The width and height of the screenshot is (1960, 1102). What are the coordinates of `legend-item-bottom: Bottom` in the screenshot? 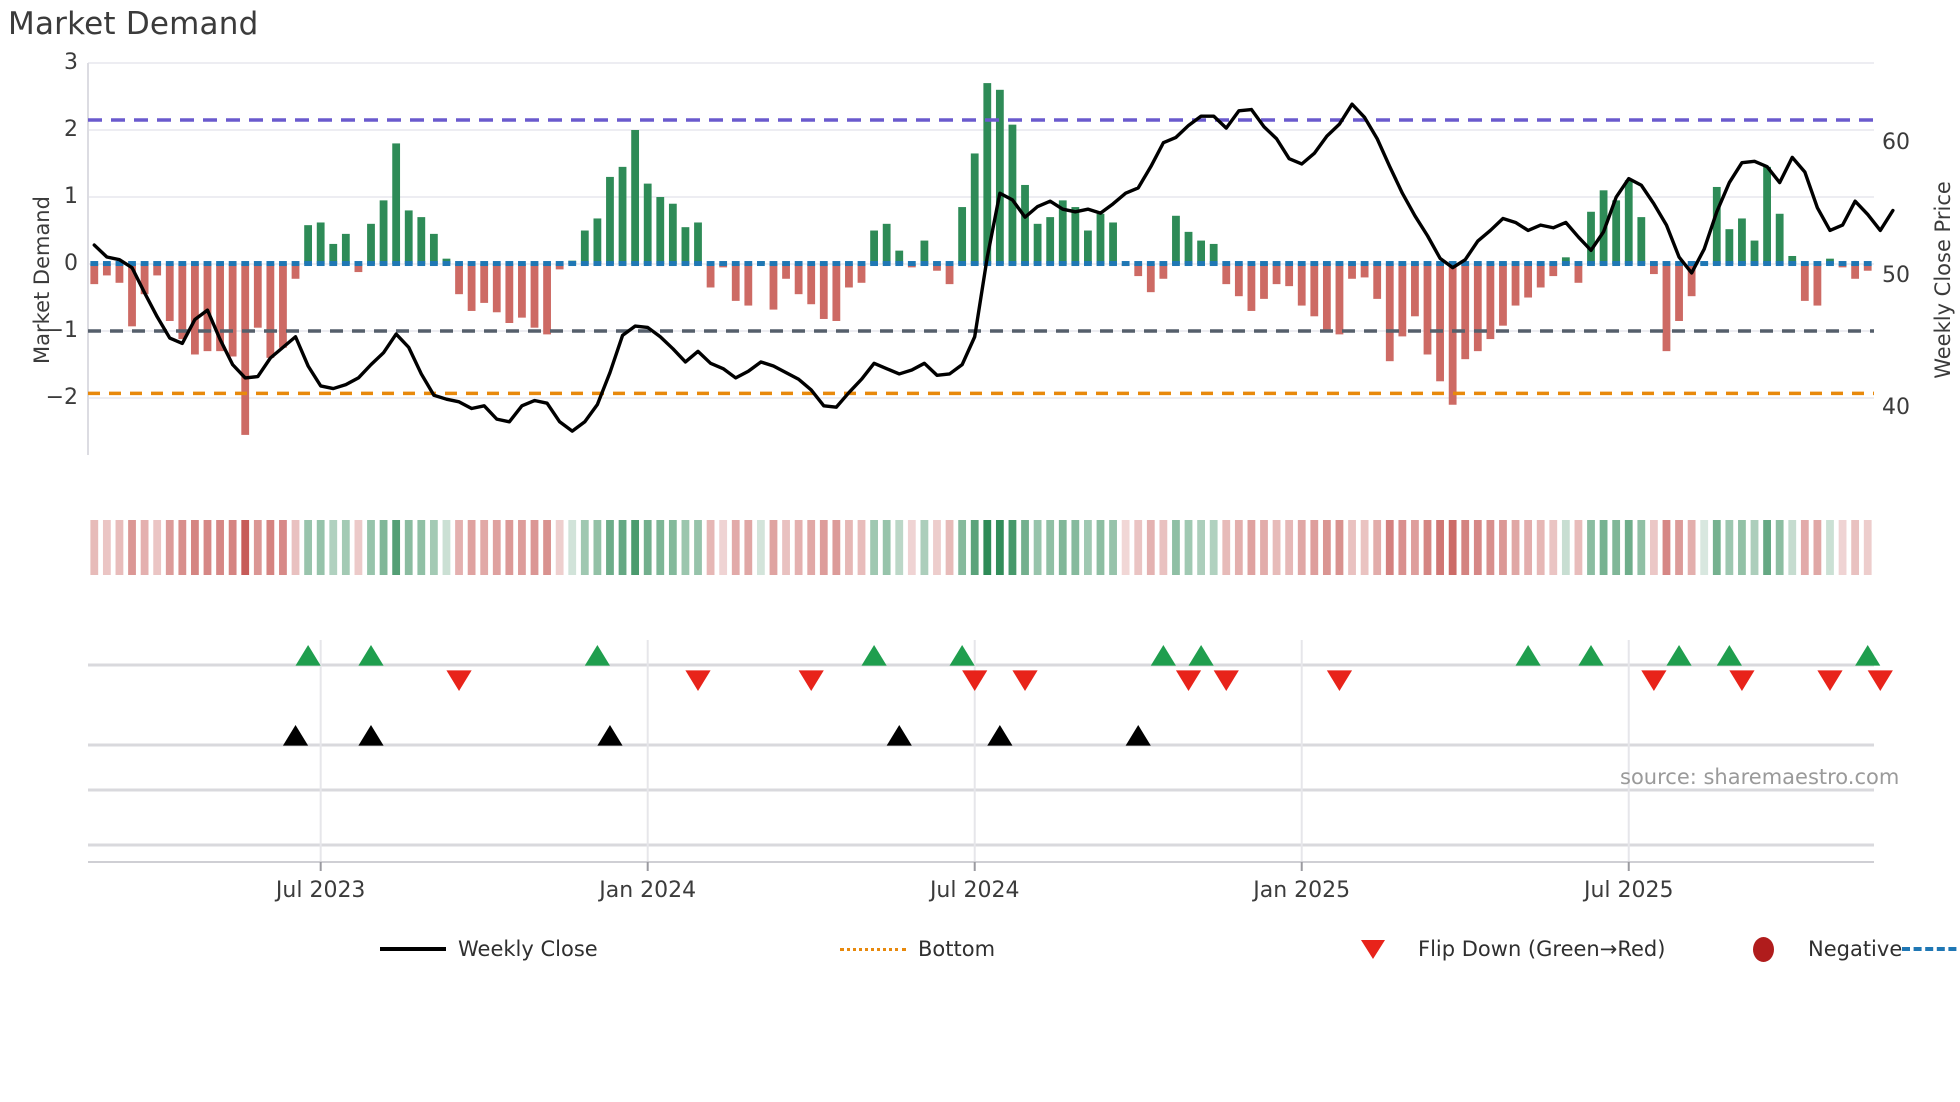 It's located at (1090, 949).